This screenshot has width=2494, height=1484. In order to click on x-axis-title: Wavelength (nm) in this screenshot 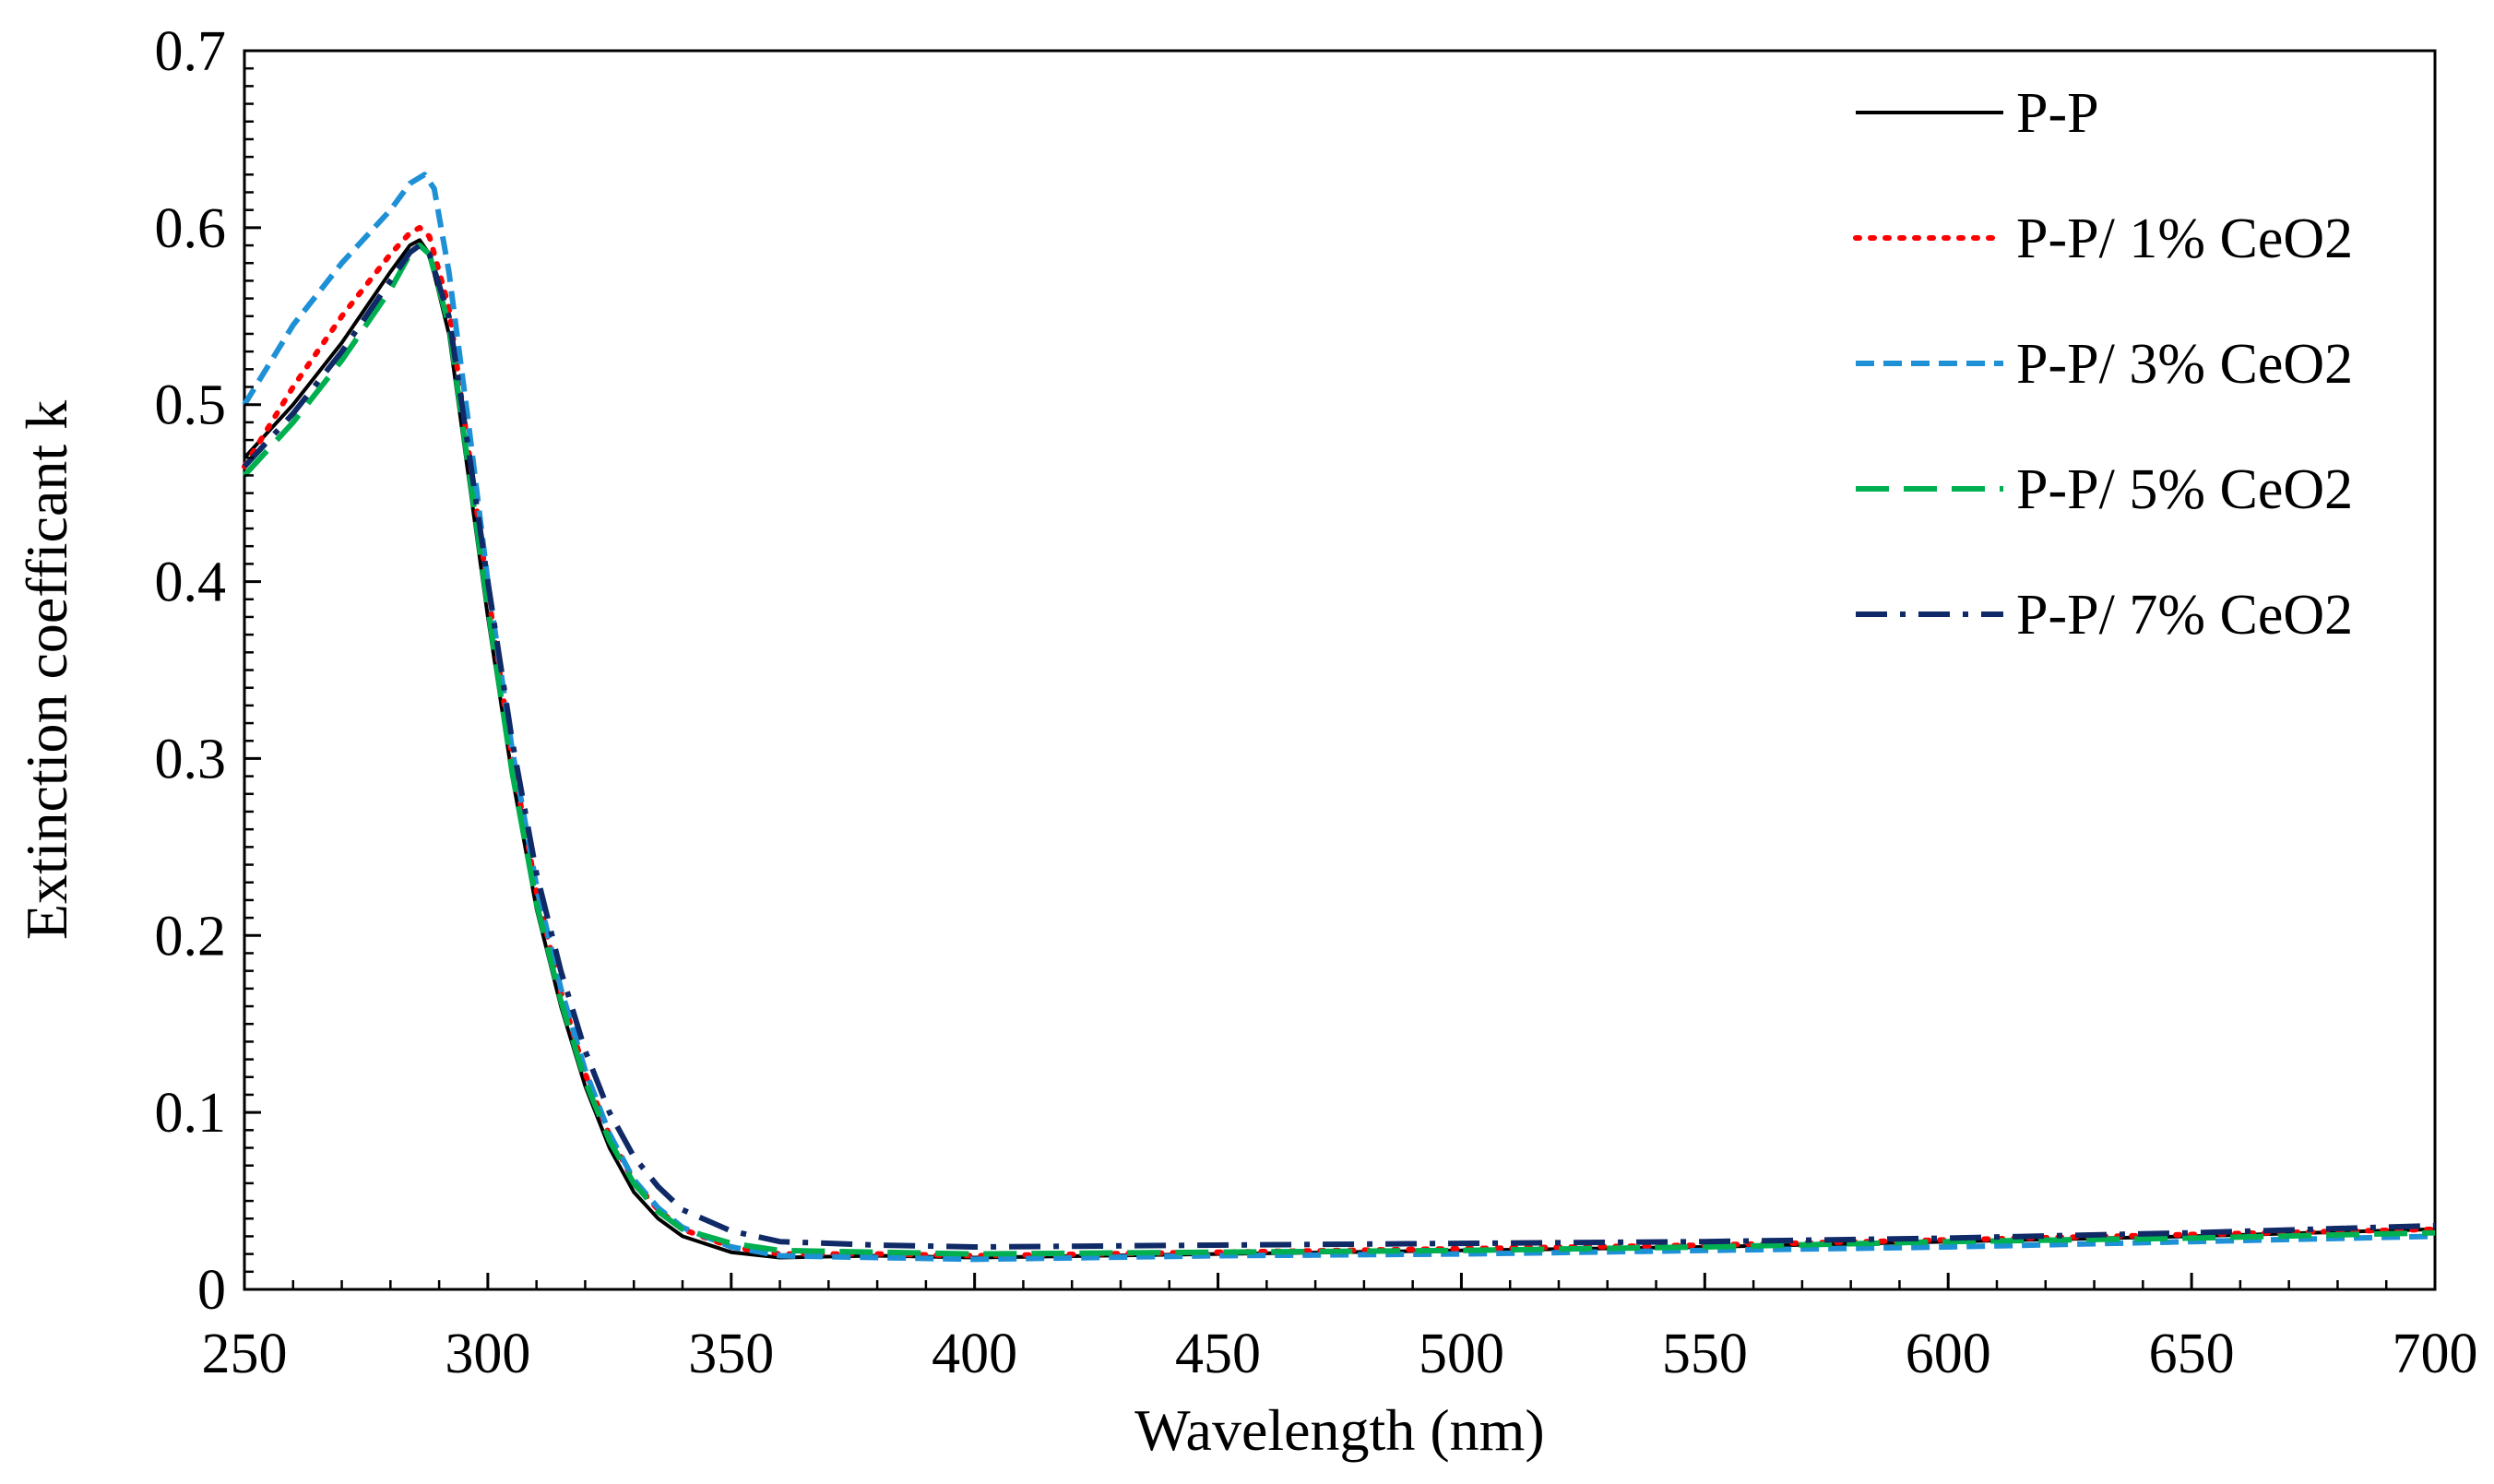, I will do `click(1339, 1430)`.